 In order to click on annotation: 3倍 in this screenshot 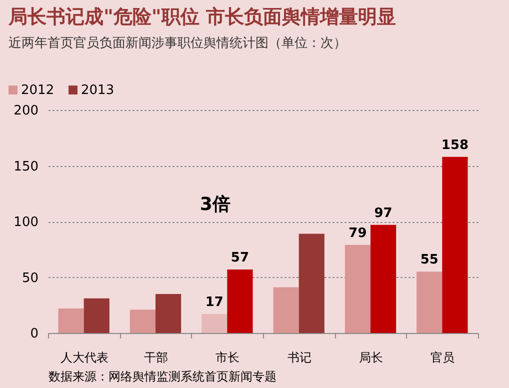, I will do `click(215, 204)`.